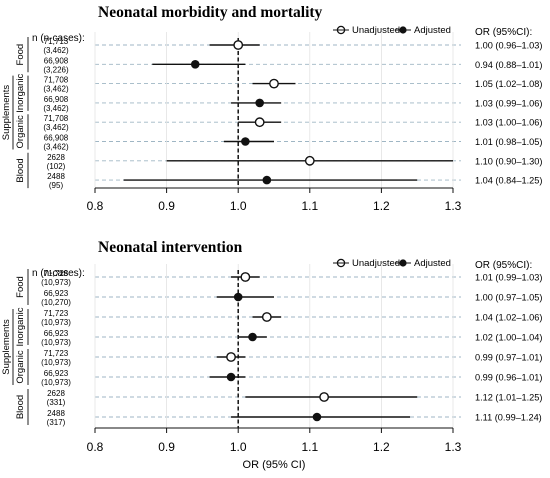 This screenshot has height=478, width=550. I want to click on row-or-ci-text: 1.05 (1.02–1.08), so click(508, 84).